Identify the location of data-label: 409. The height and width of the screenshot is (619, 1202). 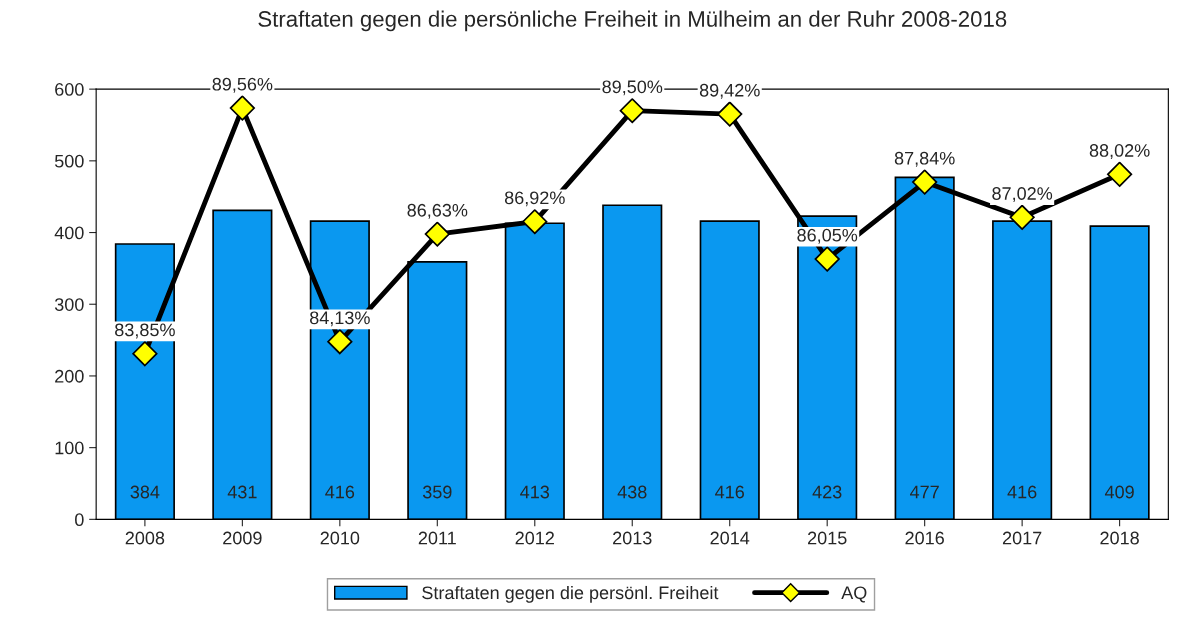
(1119, 492).